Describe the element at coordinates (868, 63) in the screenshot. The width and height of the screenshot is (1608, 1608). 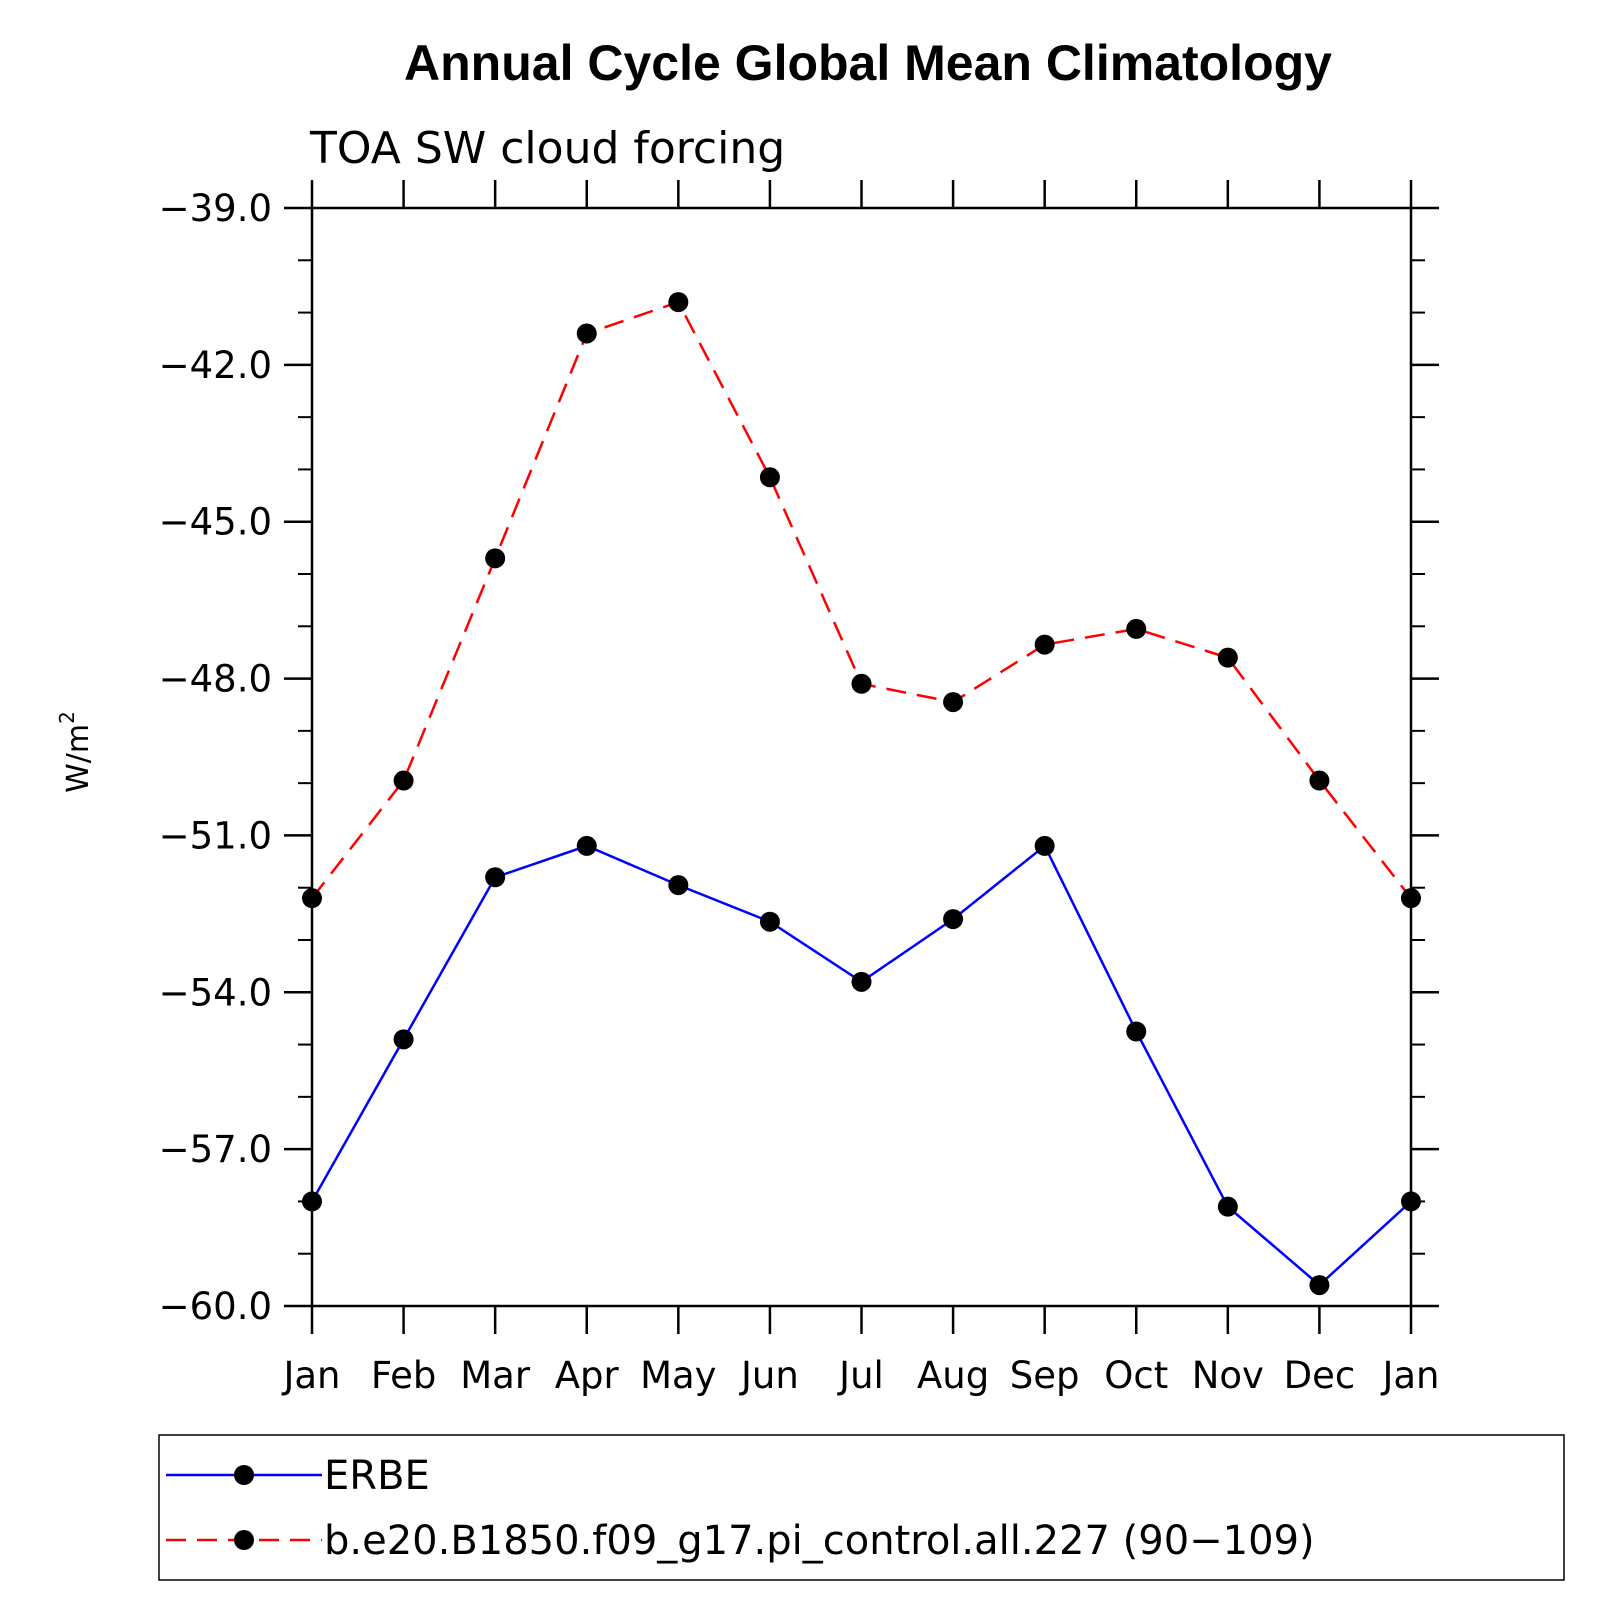
I see `chart-title: Annual Cycle Global Mean Climatology` at that location.